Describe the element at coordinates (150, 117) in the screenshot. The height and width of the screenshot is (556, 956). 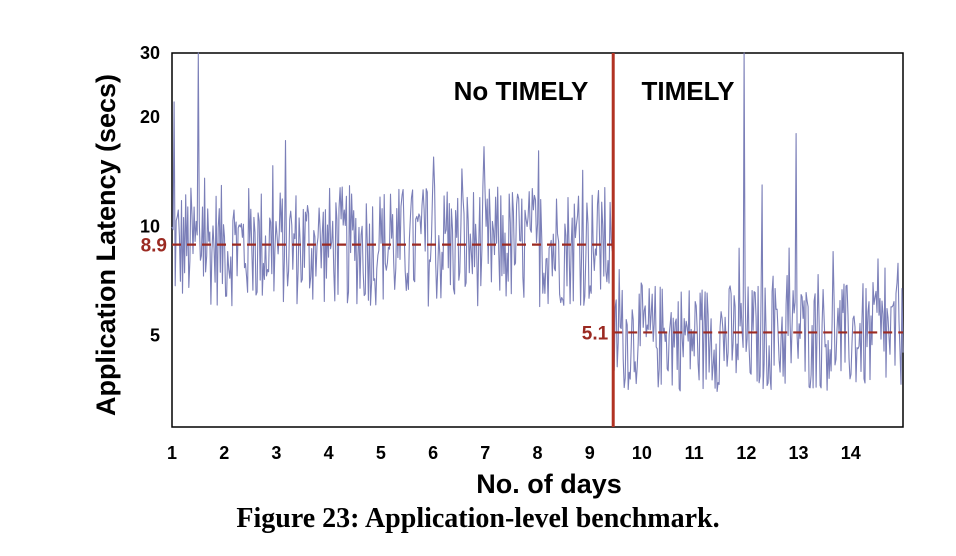
I see `y-tick-label: 20` at that location.